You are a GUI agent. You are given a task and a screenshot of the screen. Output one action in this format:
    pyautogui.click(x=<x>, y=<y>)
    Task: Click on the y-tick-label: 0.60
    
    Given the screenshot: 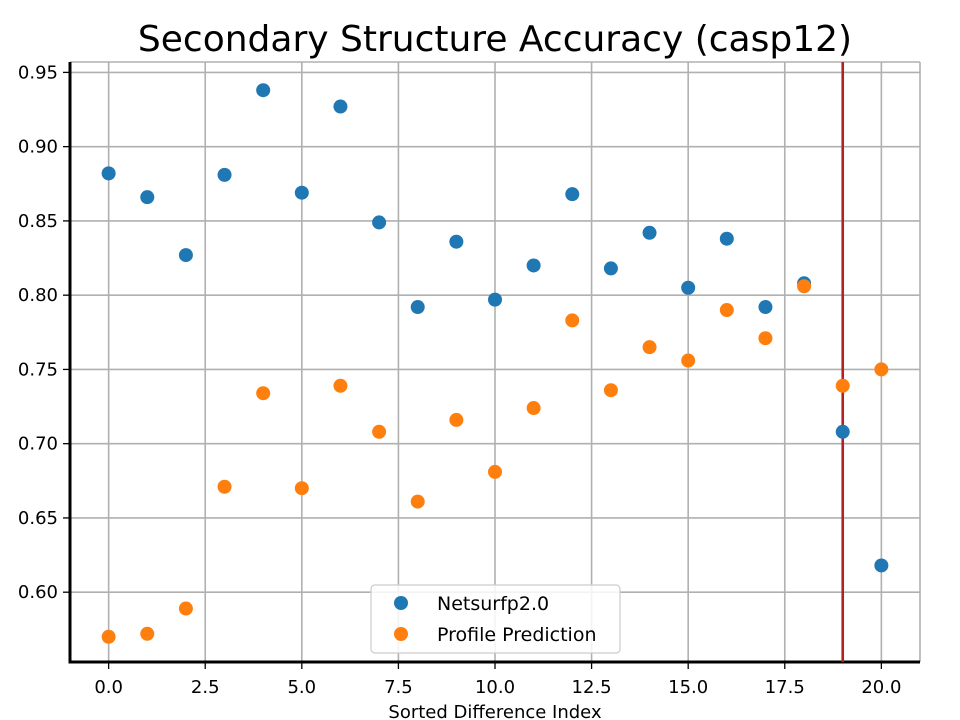 What is the action you would take?
    pyautogui.click(x=38, y=592)
    